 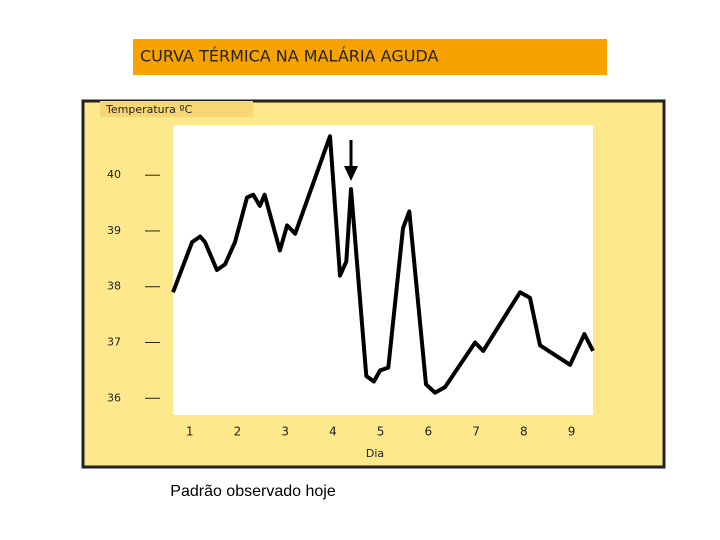 What do you see at coordinates (114, 397) in the screenshot?
I see `y-tick-label: 36` at bounding box center [114, 397].